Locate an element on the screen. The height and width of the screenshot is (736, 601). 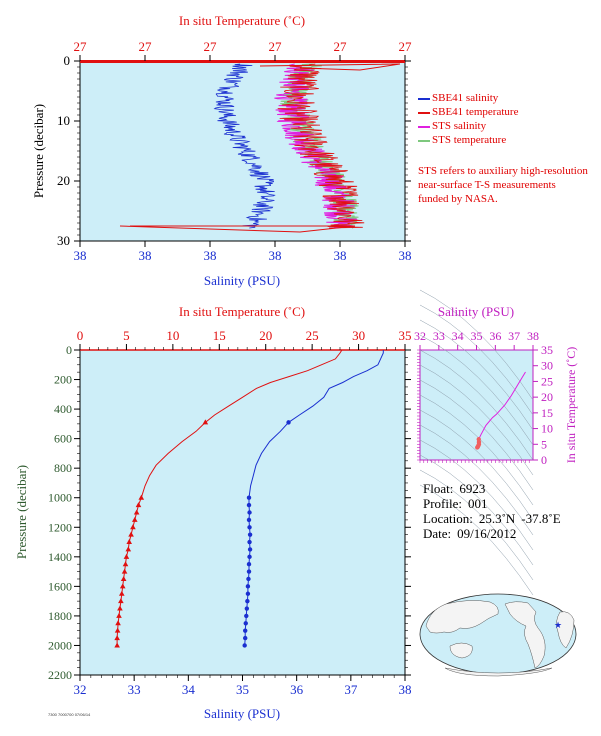
panel2-left-tick-label: 1000 is located at coordinates (60, 498).